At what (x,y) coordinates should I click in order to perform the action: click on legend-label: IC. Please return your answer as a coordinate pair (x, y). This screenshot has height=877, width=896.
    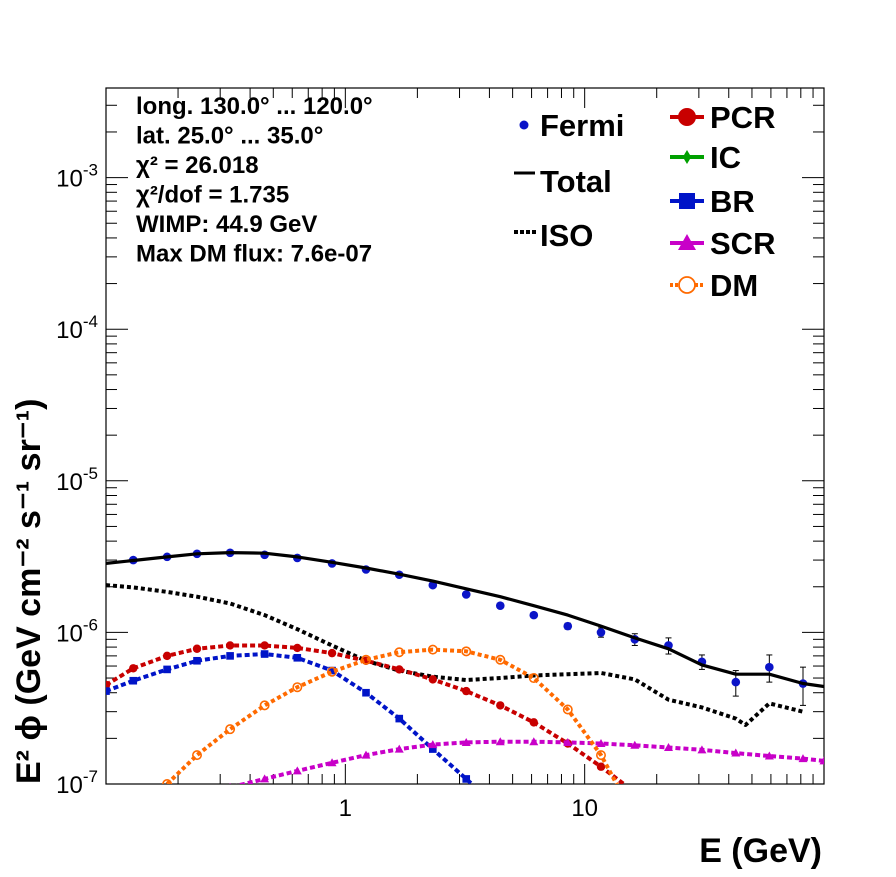
    Looking at the image, I should click on (725, 157).